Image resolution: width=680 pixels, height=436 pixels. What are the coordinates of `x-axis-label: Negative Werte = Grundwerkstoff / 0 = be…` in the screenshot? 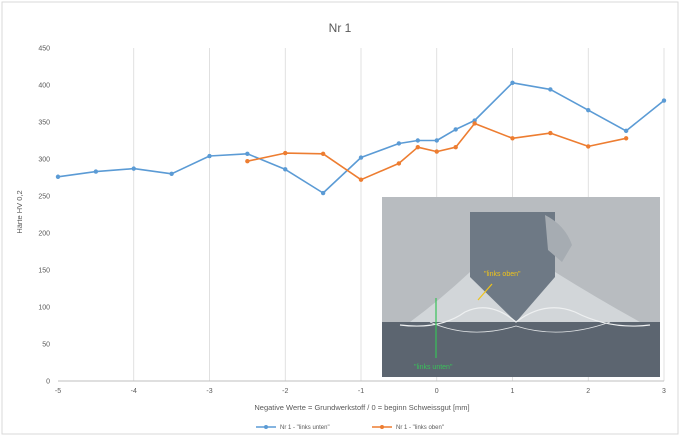 It's located at (361, 407).